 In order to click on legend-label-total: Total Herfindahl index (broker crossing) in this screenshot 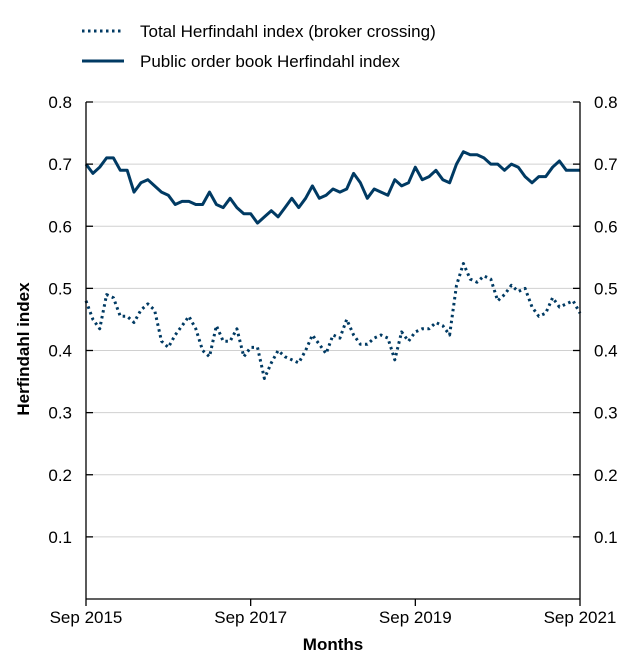, I will do `click(288, 31)`.